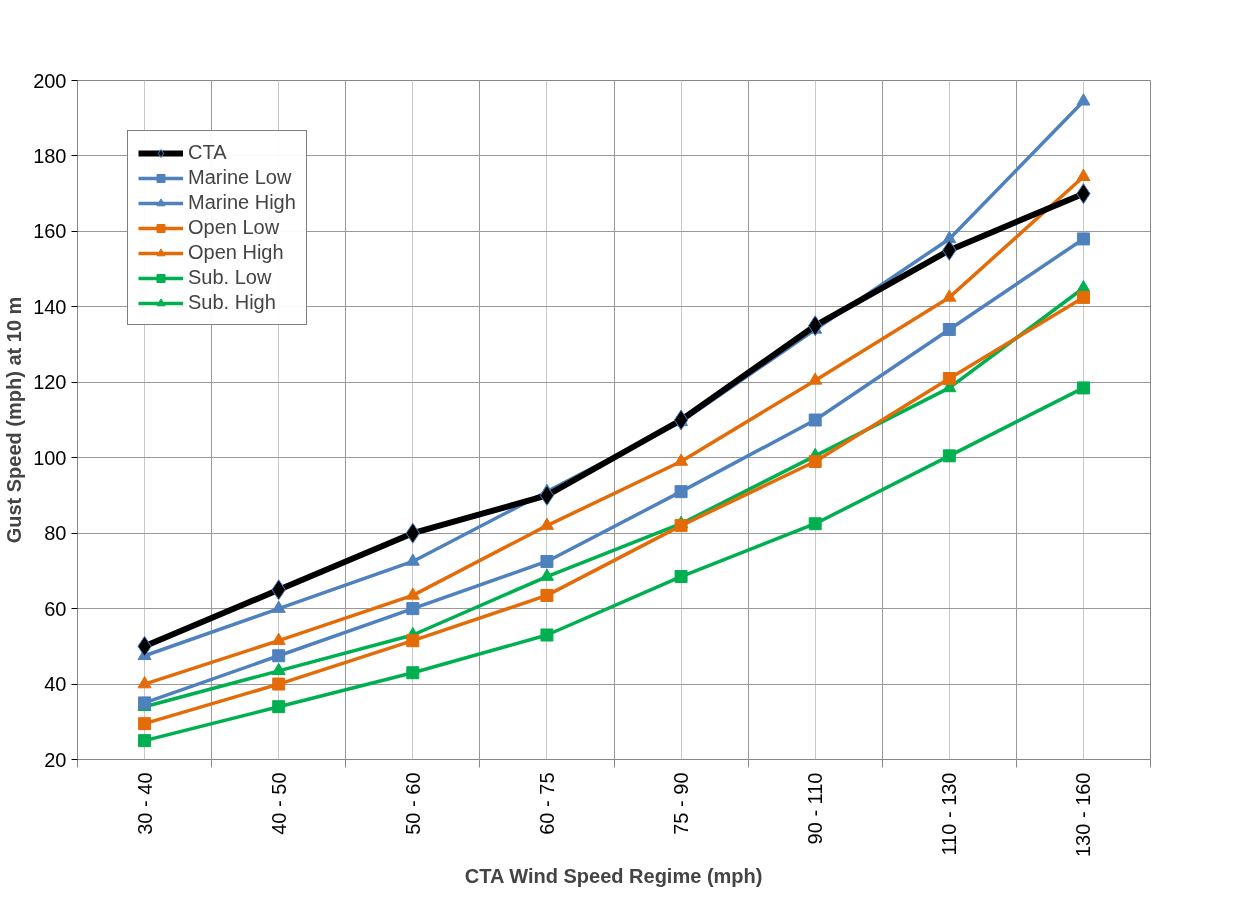 This screenshot has height=901, width=1243. Describe the element at coordinates (278, 803) in the screenshot. I see `x-tick-label: 40 - 50` at that location.